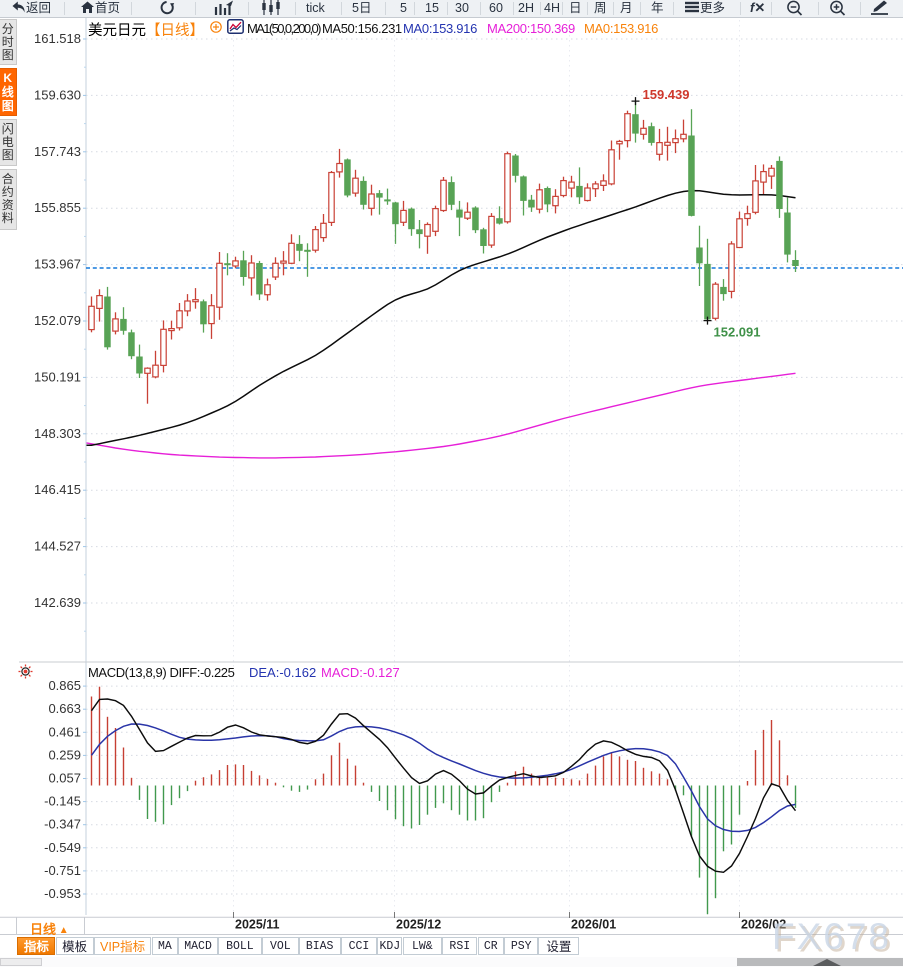 This screenshot has height=969, width=903. Describe the element at coordinates (763, 925) in the screenshot. I see `svg-text: 2026/02` at that location.